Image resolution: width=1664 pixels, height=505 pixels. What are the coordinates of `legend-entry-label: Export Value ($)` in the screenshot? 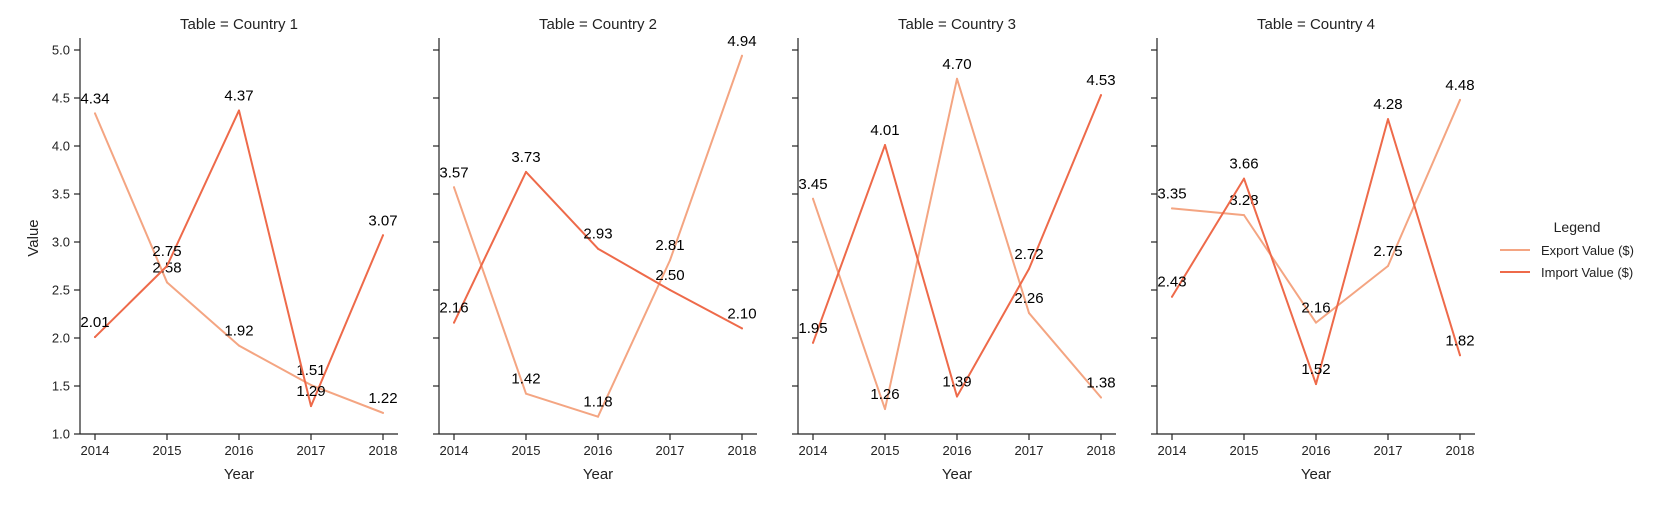 It's located at (1587, 250).